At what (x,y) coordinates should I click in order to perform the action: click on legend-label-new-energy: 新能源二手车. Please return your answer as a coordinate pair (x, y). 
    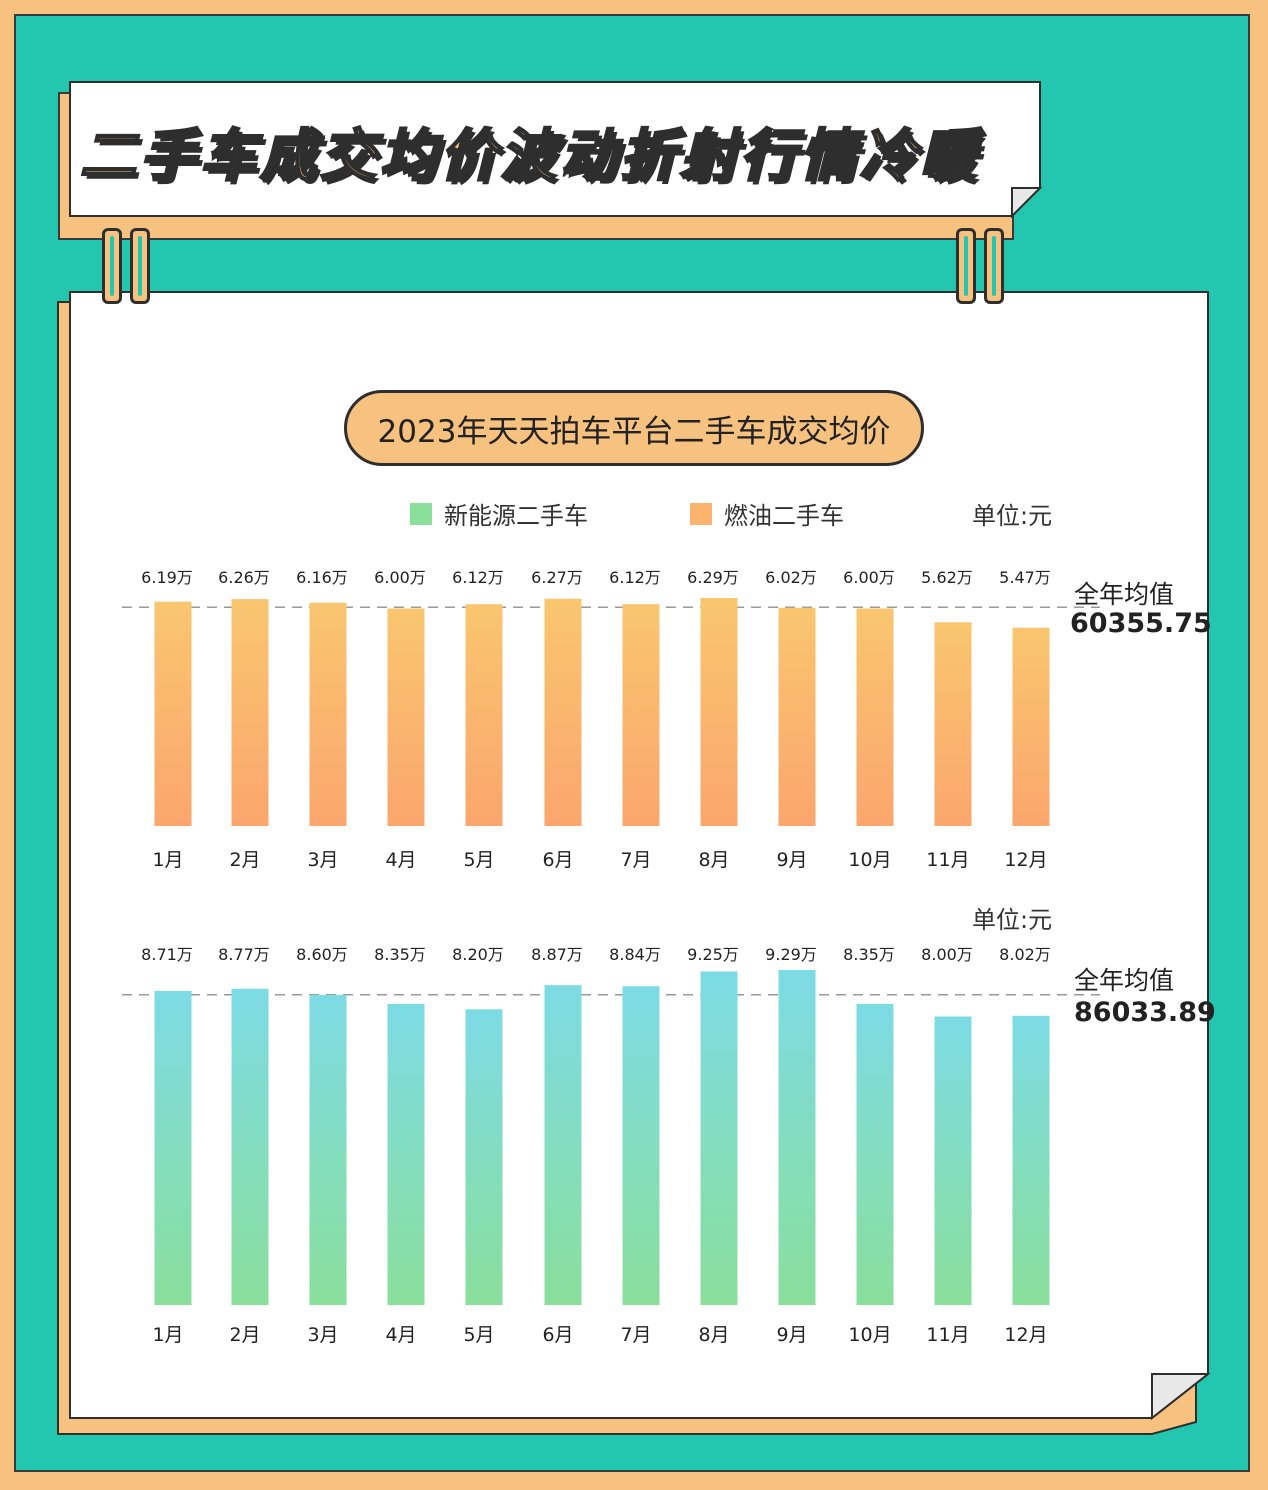
    Looking at the image, I should click on (516, 516).